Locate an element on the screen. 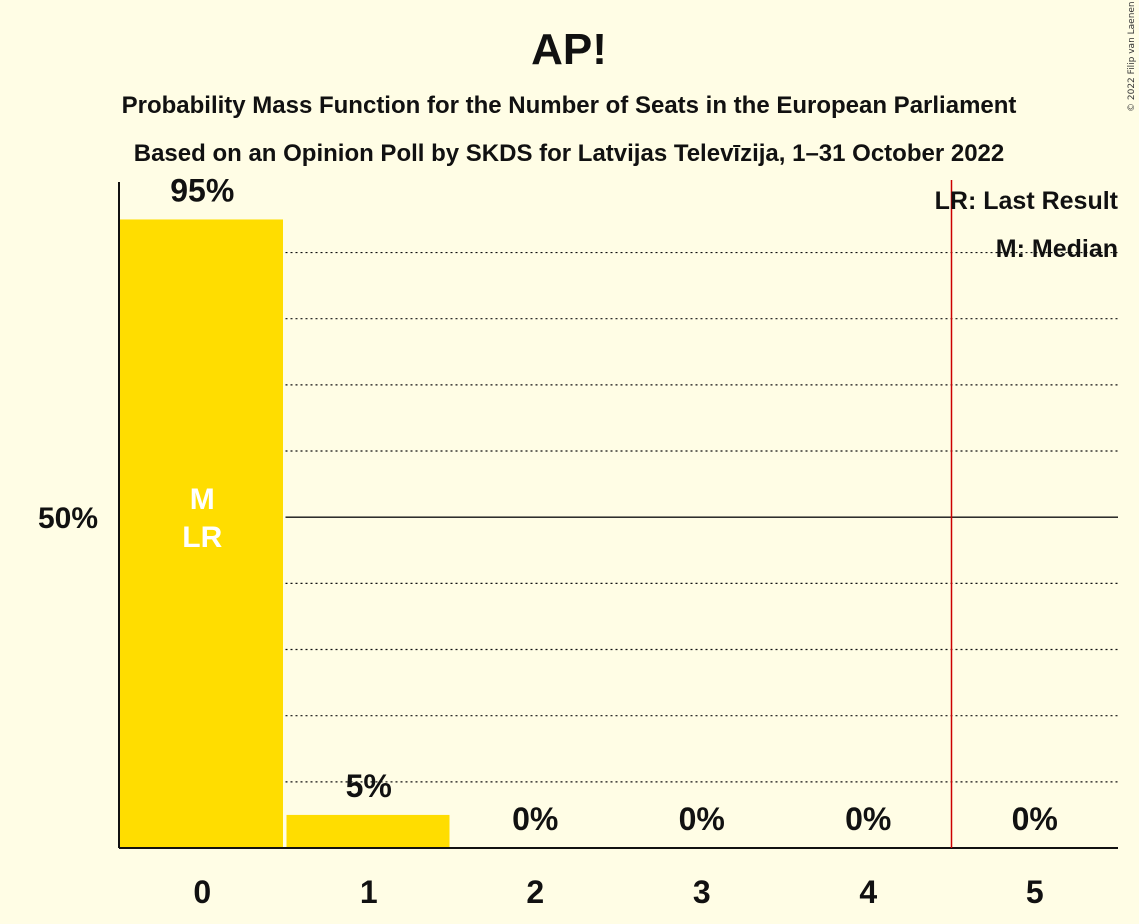 This screenshot has width=1139, height=924. x-tick-label-3: 3 is located at coordinates (702, 892).